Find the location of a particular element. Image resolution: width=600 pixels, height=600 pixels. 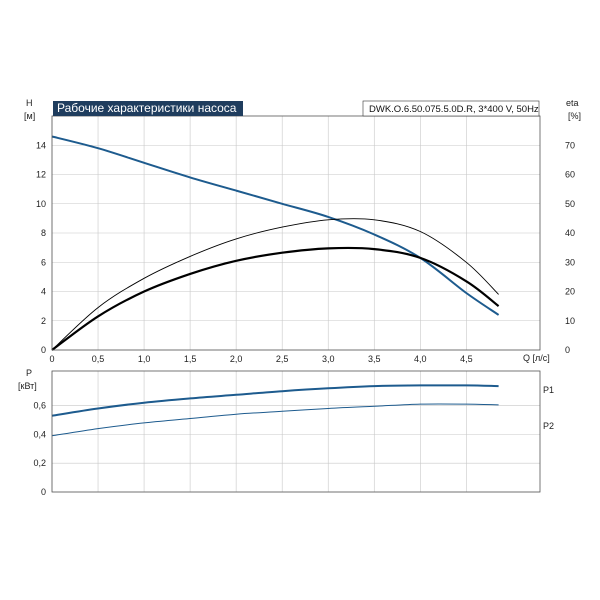

x-tick-label: 0 is located at coordinates (51, 359).